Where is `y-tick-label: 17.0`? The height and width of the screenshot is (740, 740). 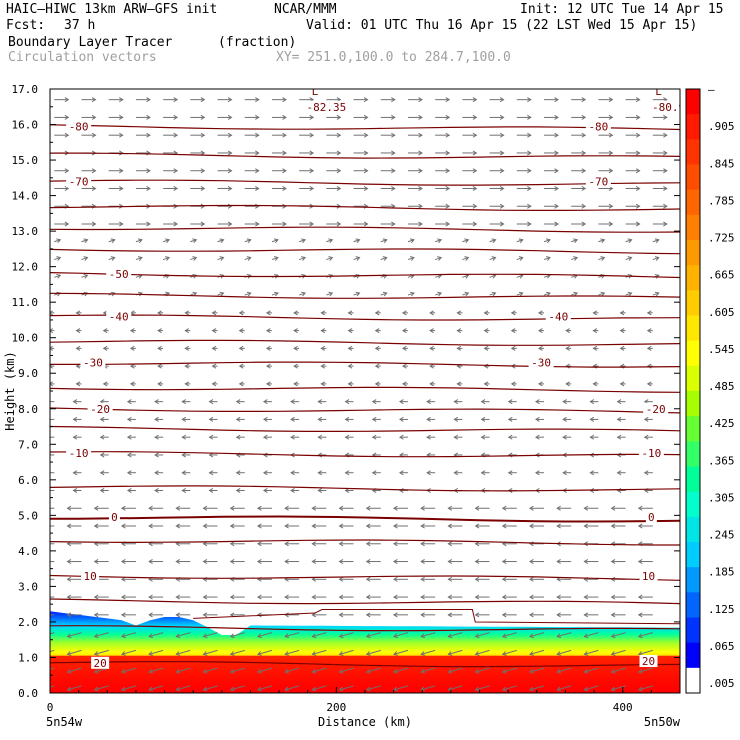
y-tick-label: 17.0 is located at coordinates (25, 89).